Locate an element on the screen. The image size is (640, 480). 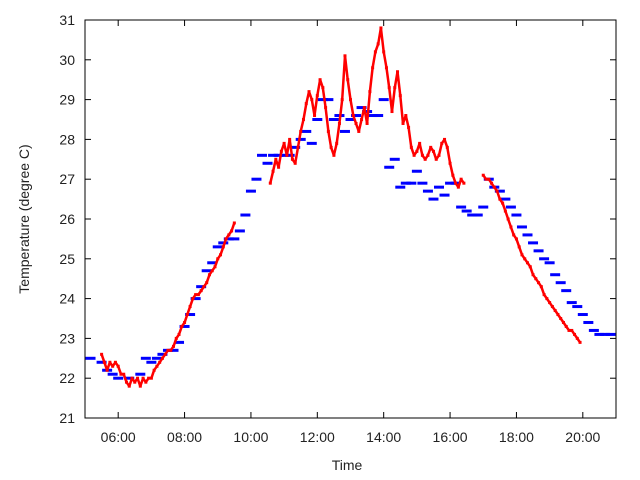
y-tick-label: 22 is located at coordinates (67, 378).